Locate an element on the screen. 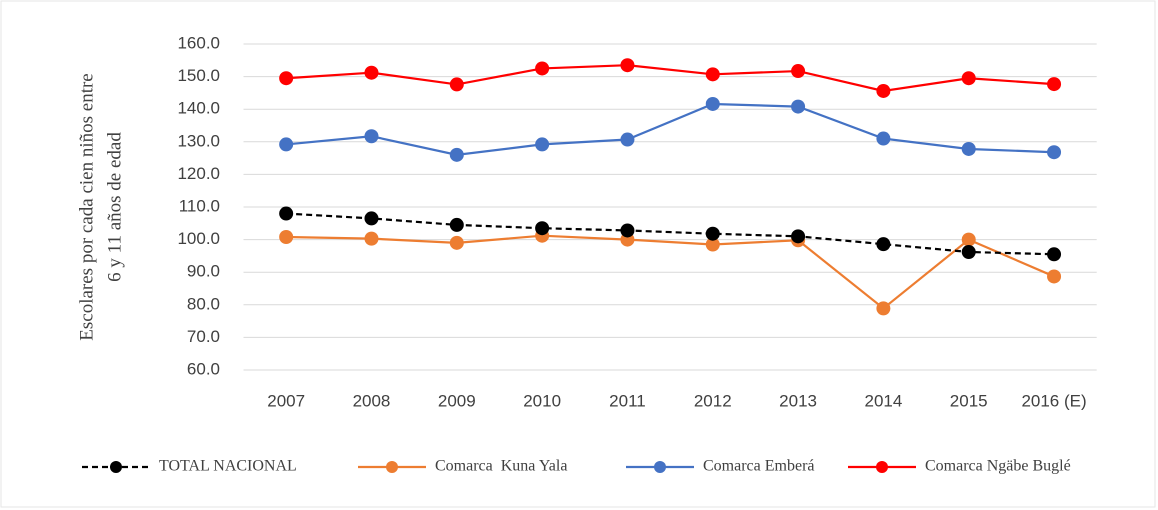  legend-label: TOTAL NACIONAL is located at coordinates (228, 466).